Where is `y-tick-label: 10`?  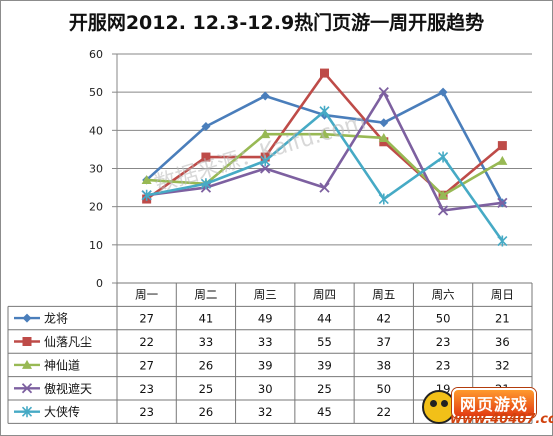 y-tick-label: 10 is located at coordinates (96, 245).